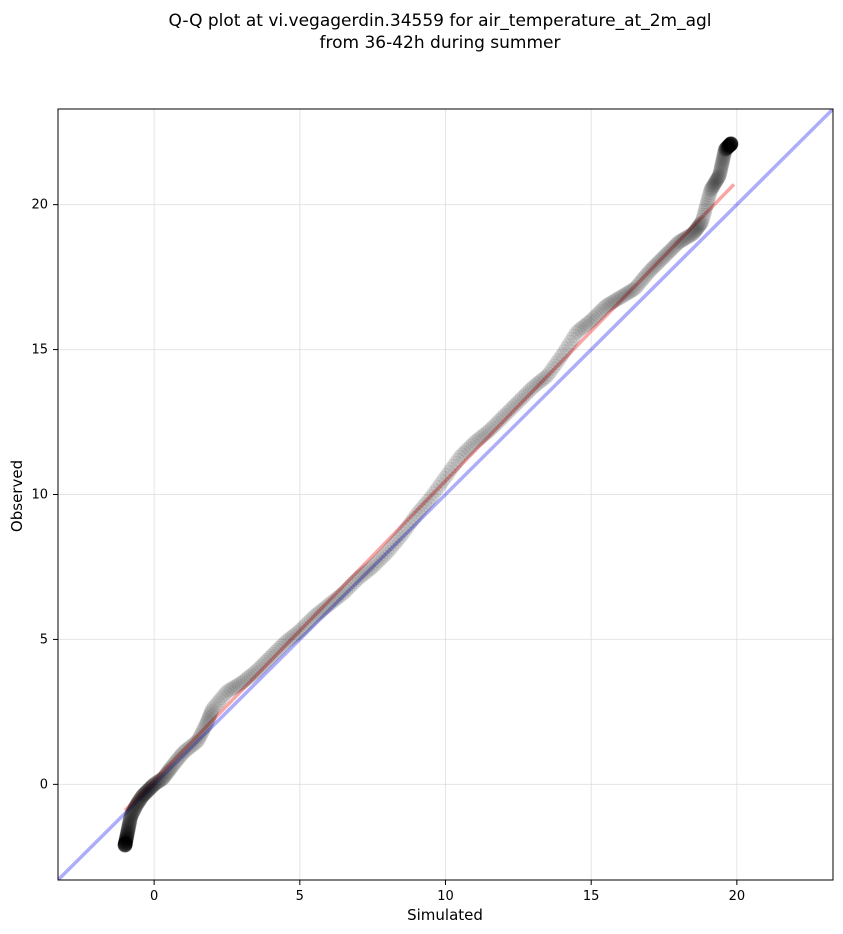 The image size is (843, 934). Describe the element at coordinates (300, 896) in the screenshot. I see `x-tick-label: 5` at that location.